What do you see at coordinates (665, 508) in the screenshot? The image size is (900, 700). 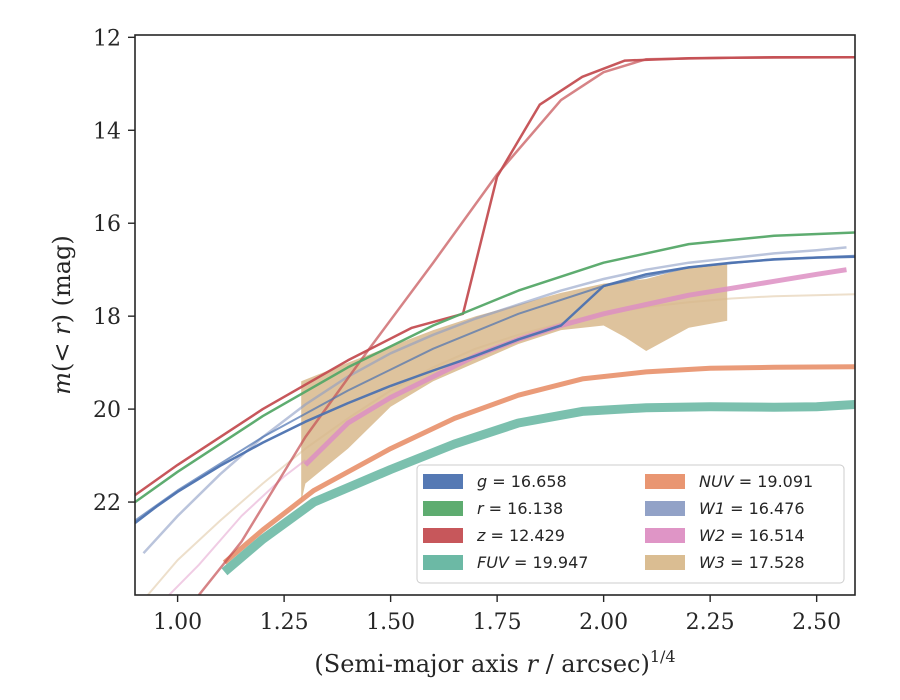 I see `legend-swatch-w1` at bounding box center [665, 508].